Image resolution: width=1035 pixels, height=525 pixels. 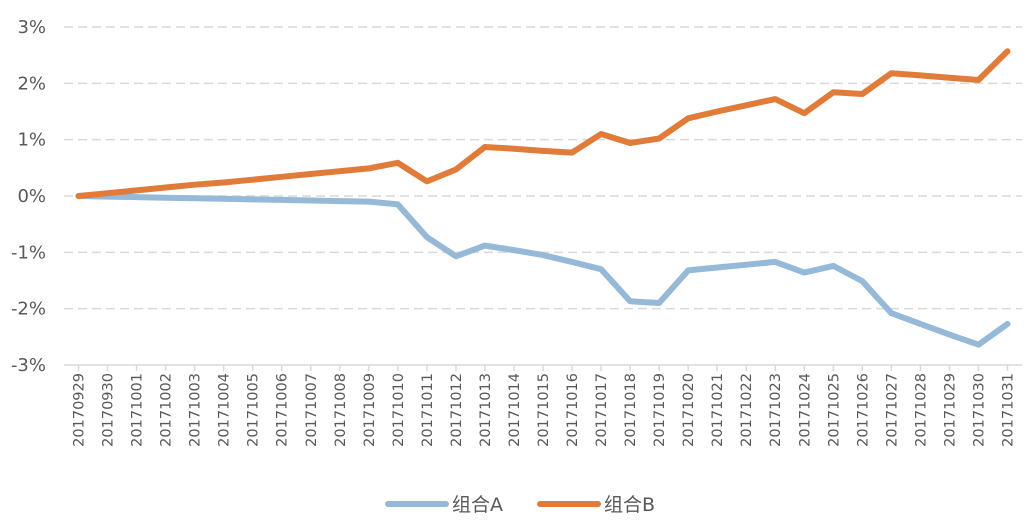 I want to click on y-tick-label: -3%, so click(x=28, y=365).